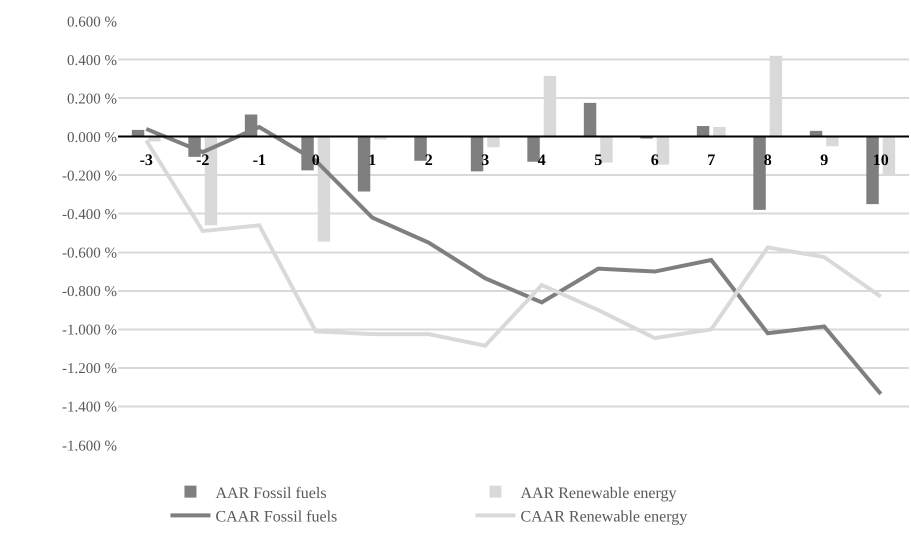 This screenshot has width=911, height=548. I want to click on y-tick-label: -1.000 %, so click(89, 330).